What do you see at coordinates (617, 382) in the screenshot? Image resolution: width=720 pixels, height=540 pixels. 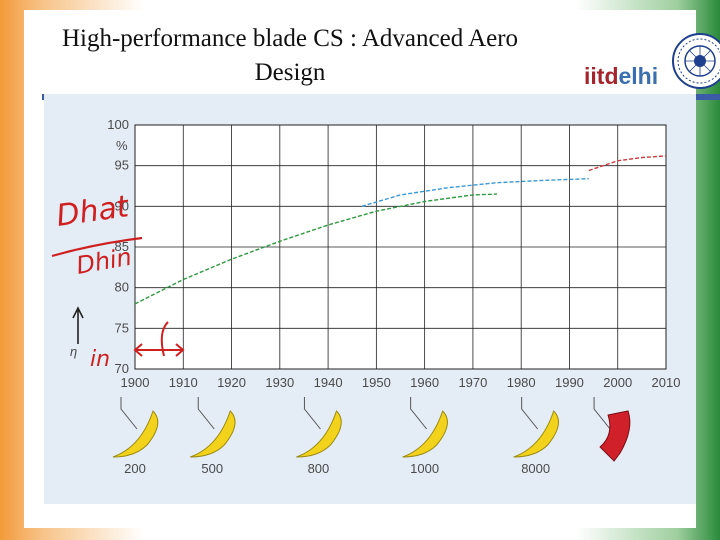 I see `x-tick-label: 2000` at bounding box center [617, 382].